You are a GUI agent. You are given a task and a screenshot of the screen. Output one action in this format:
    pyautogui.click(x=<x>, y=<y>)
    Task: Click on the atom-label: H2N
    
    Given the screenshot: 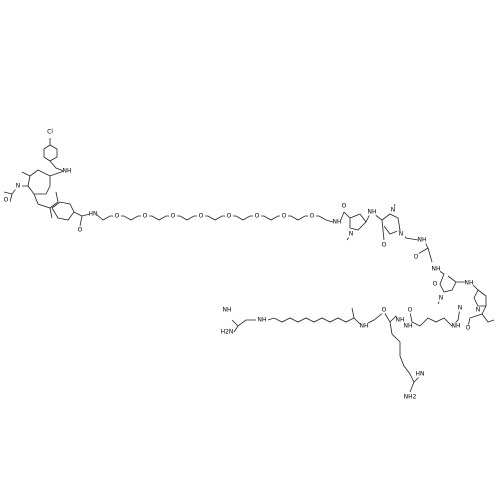 What is the action you would take?
    pyautogui.click(x=227, y=332)
    